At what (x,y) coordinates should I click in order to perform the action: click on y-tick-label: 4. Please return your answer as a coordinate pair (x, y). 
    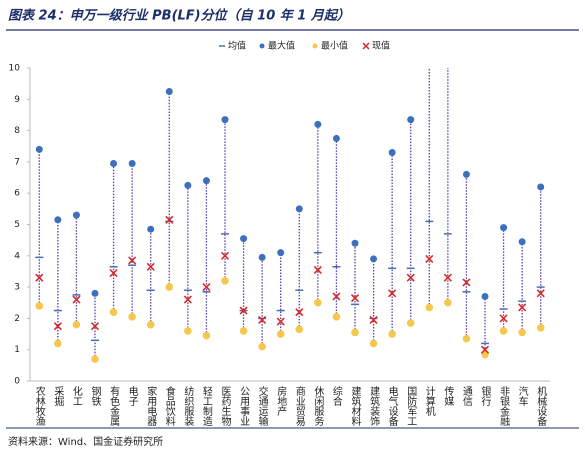
    Looking at the image, I should click on (17, 256).